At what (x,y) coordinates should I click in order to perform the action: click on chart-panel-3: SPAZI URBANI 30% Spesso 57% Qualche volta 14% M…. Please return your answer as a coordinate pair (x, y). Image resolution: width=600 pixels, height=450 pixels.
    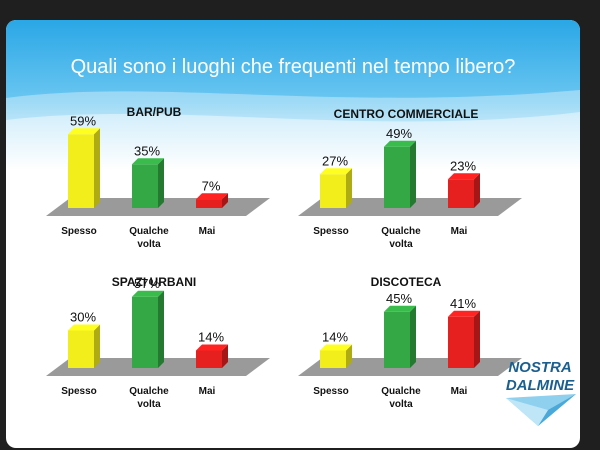
    Looking at the image, I should click on (158, 342).